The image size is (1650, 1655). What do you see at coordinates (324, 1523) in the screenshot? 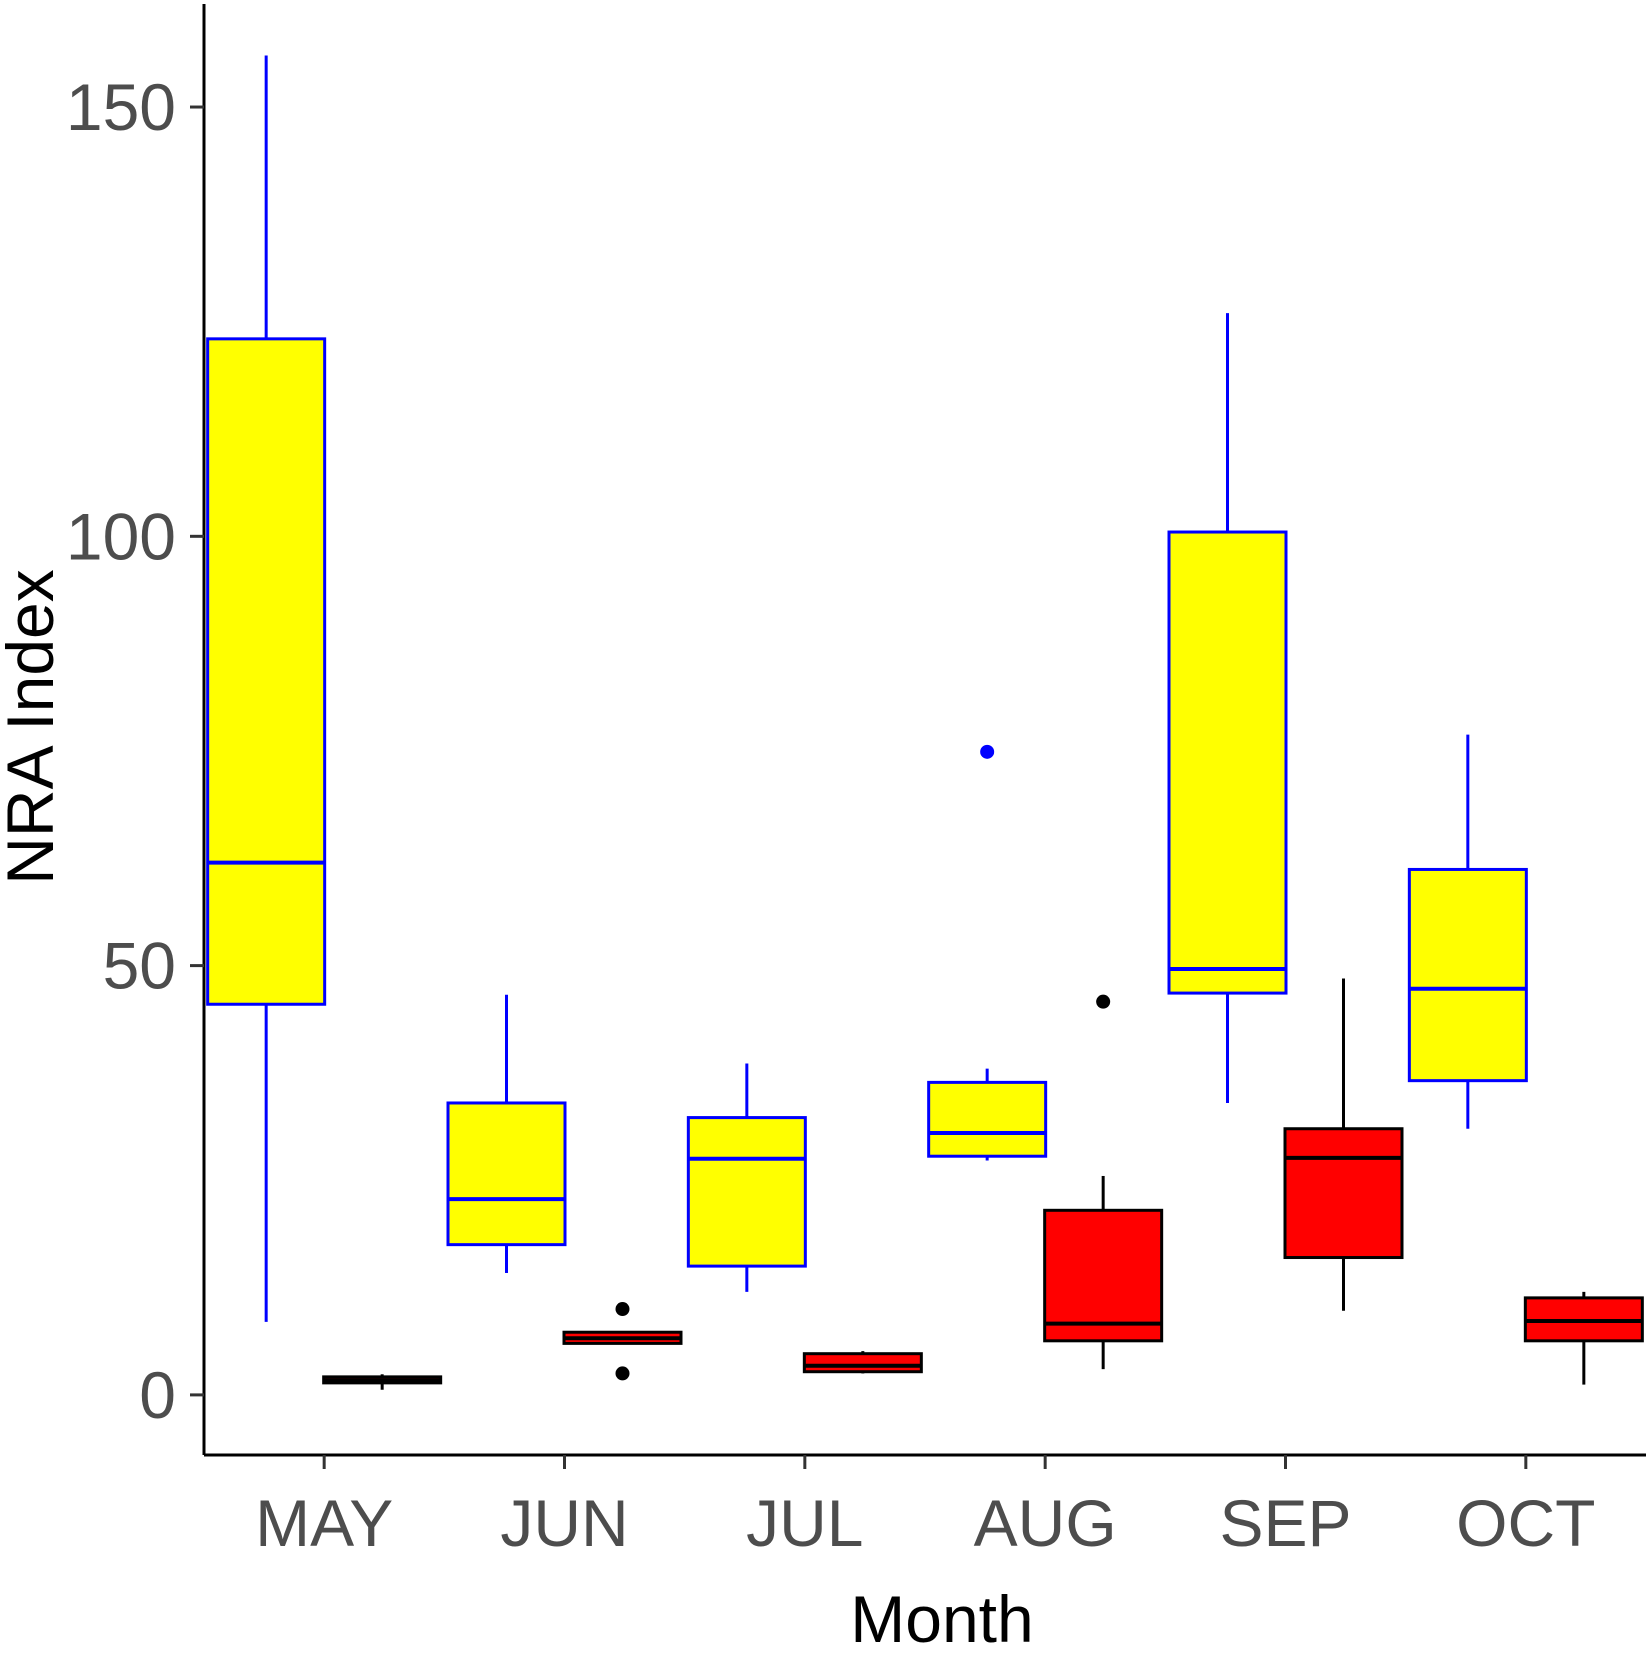
I see `x-tick-label: MAY` at bounding box center [324, 1523].